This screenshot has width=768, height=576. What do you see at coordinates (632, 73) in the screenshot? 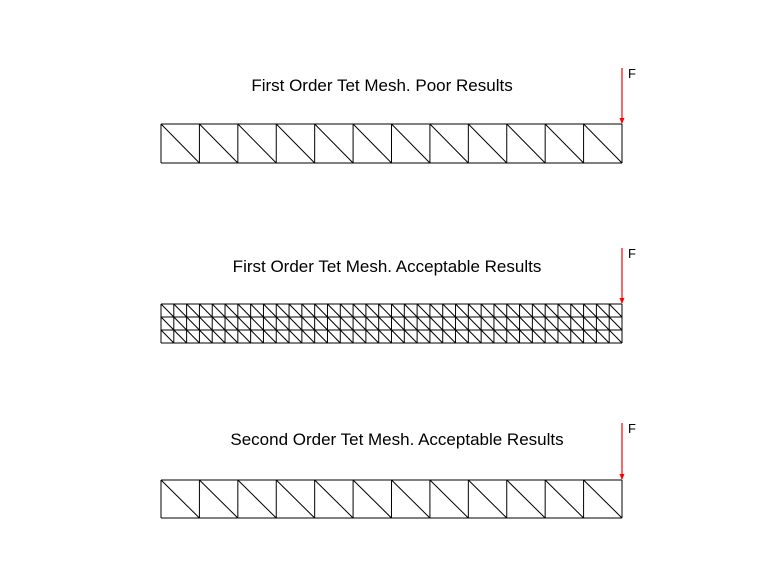
I see `force-label-1: F` at bounding box center [632, 73].